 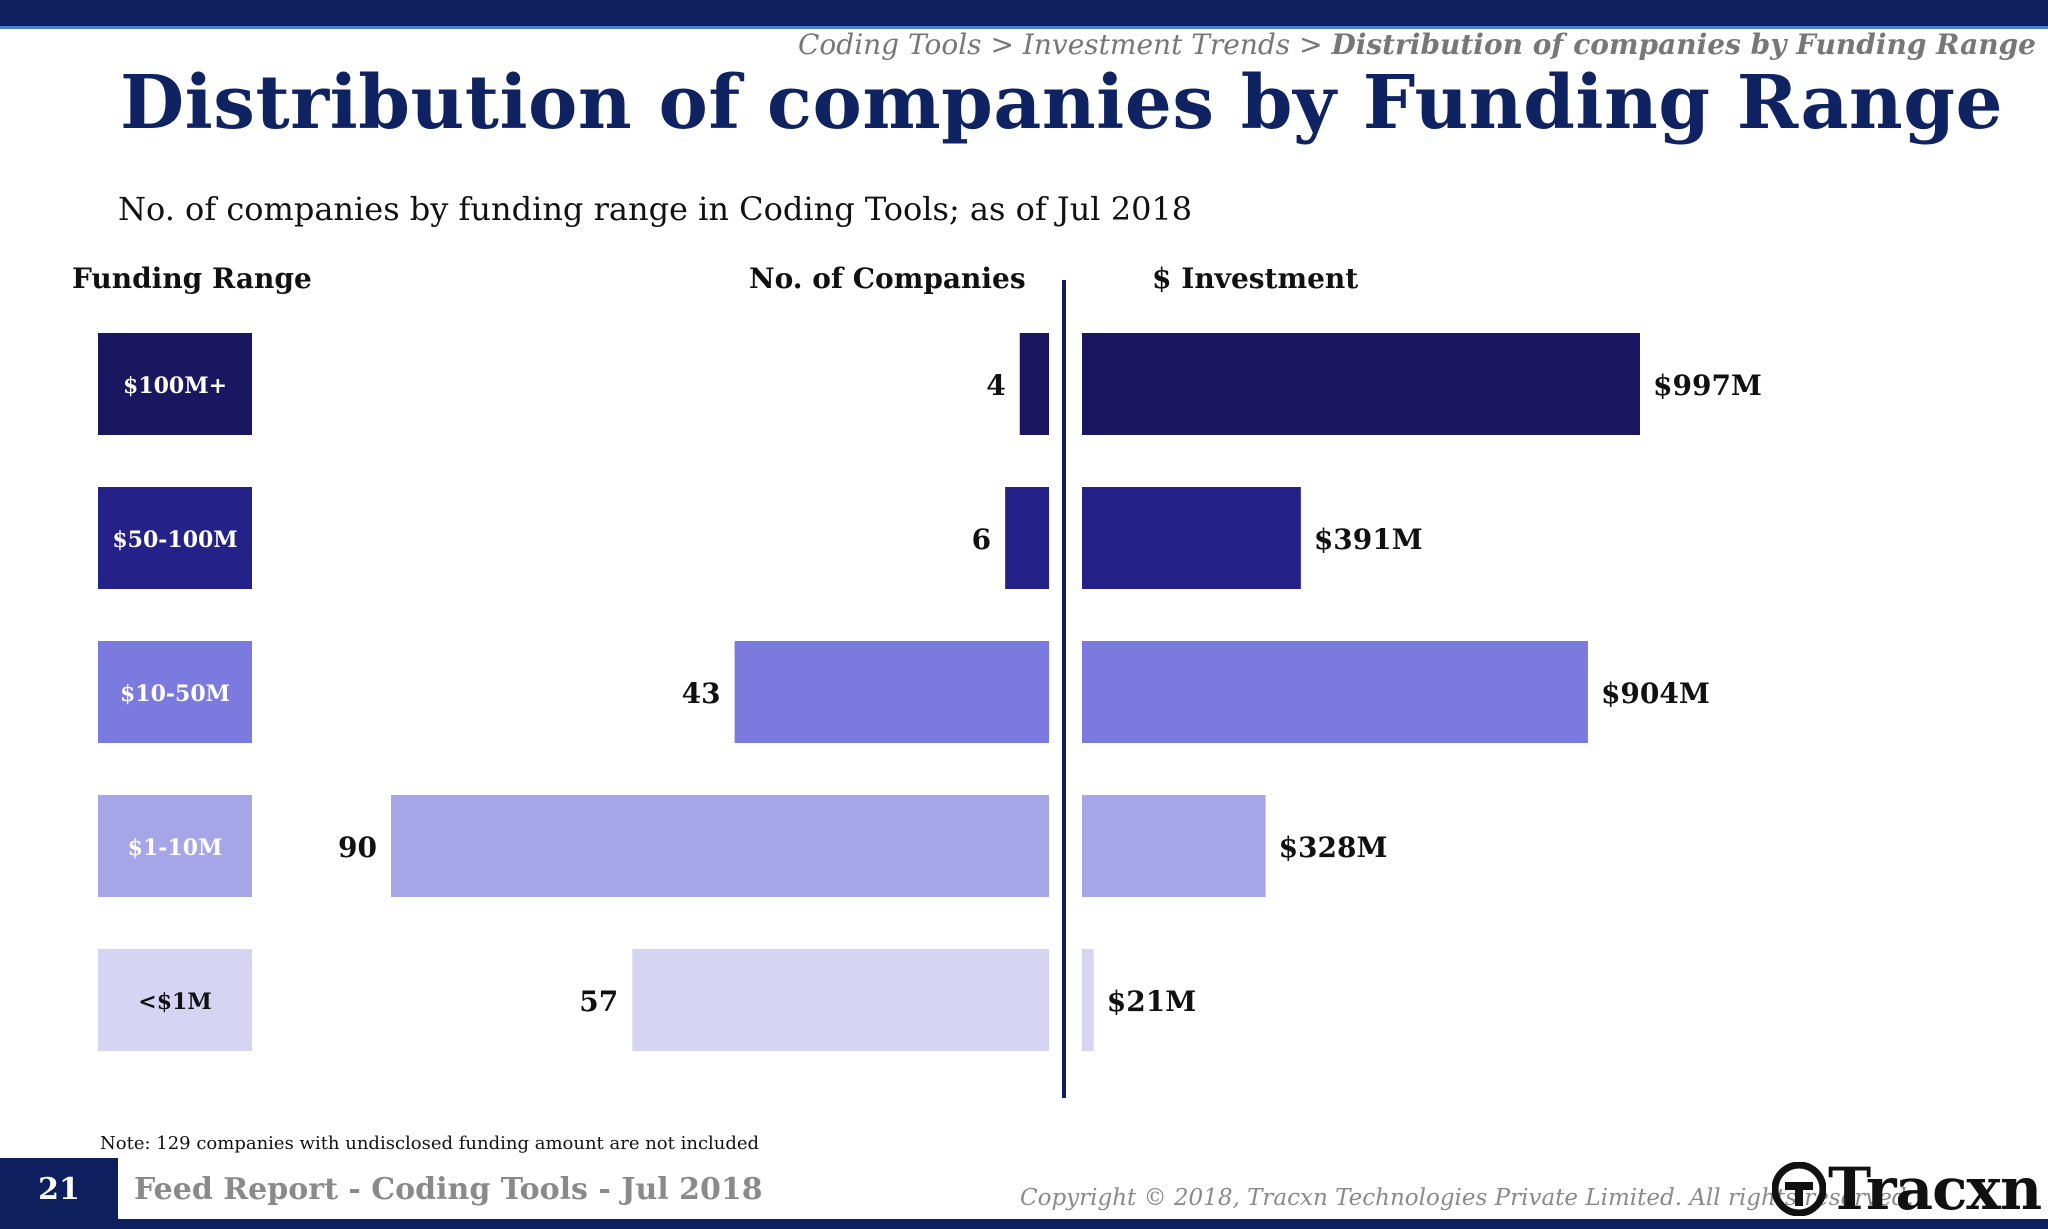 What do you see at coordinates (981, 539) in the screenshot?
I see `companies-value-label: 6` at bounding box center [981, 539].